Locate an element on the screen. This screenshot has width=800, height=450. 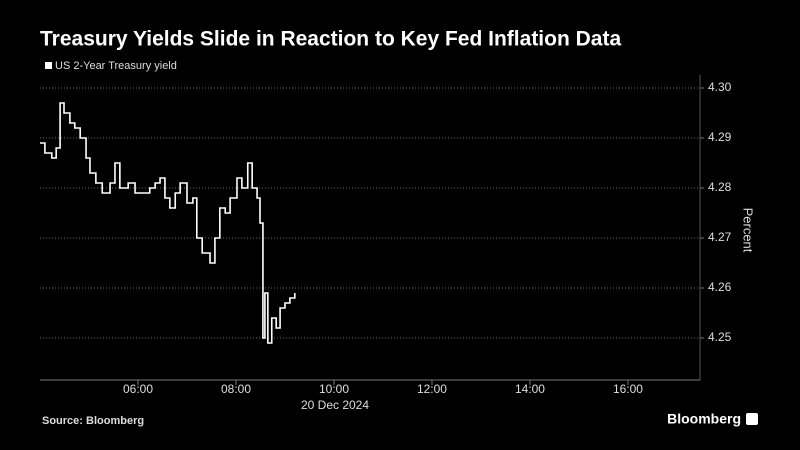
x-tick-label: 08:00 is located at coordinates (236, 389).